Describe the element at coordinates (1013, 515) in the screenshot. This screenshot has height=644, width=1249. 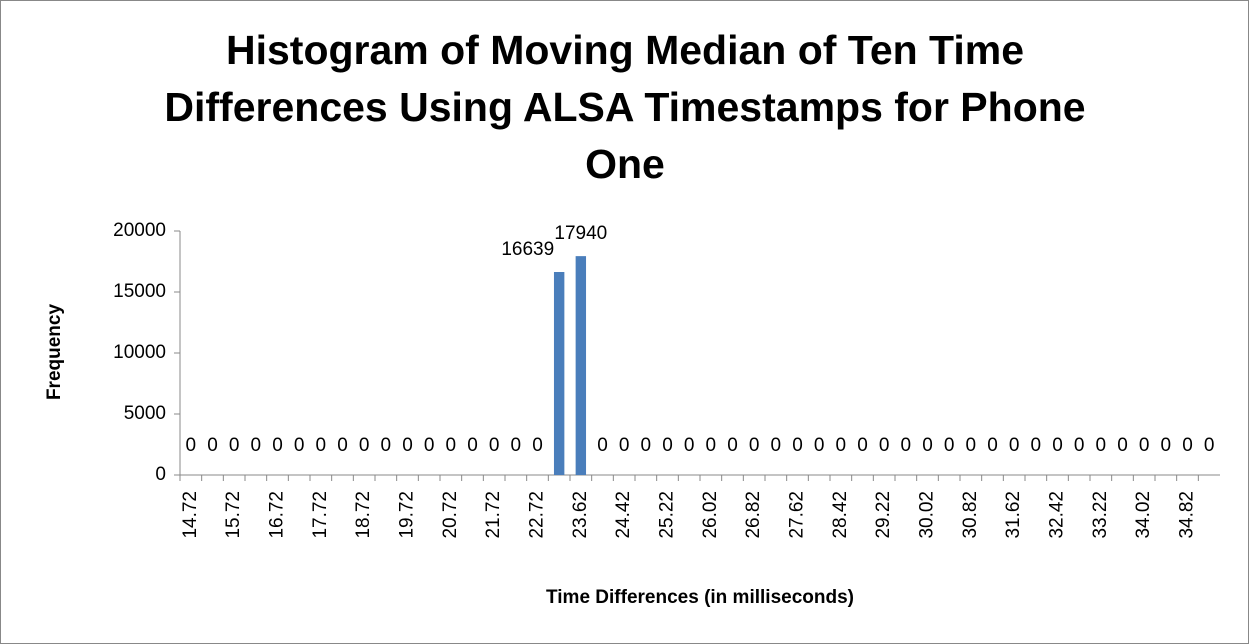
I see `x-tick-label: 31.62` at that location.